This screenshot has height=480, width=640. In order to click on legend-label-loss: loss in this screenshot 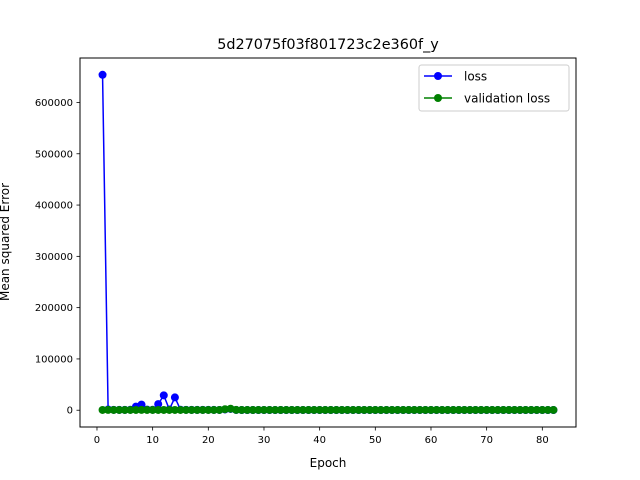, I will do `click(475, 77)`.